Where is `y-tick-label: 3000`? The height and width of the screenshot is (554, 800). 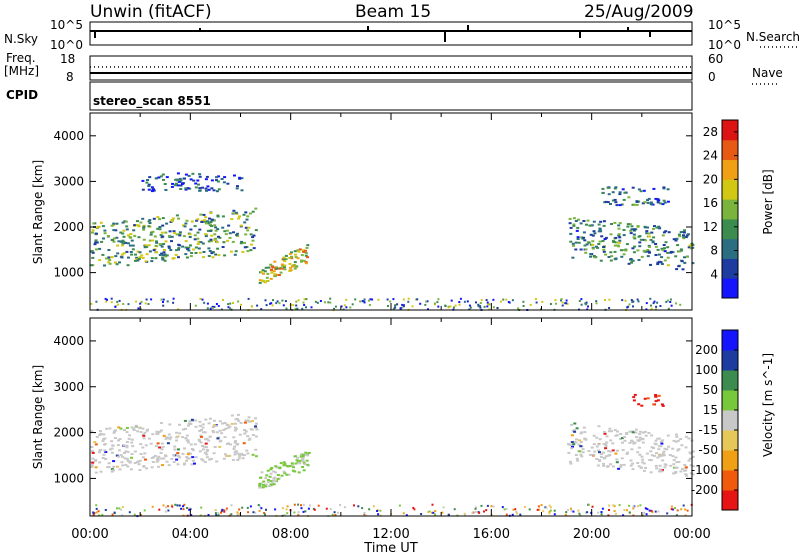
y-tick-label: 3000 is located at coordinates (68, 181).